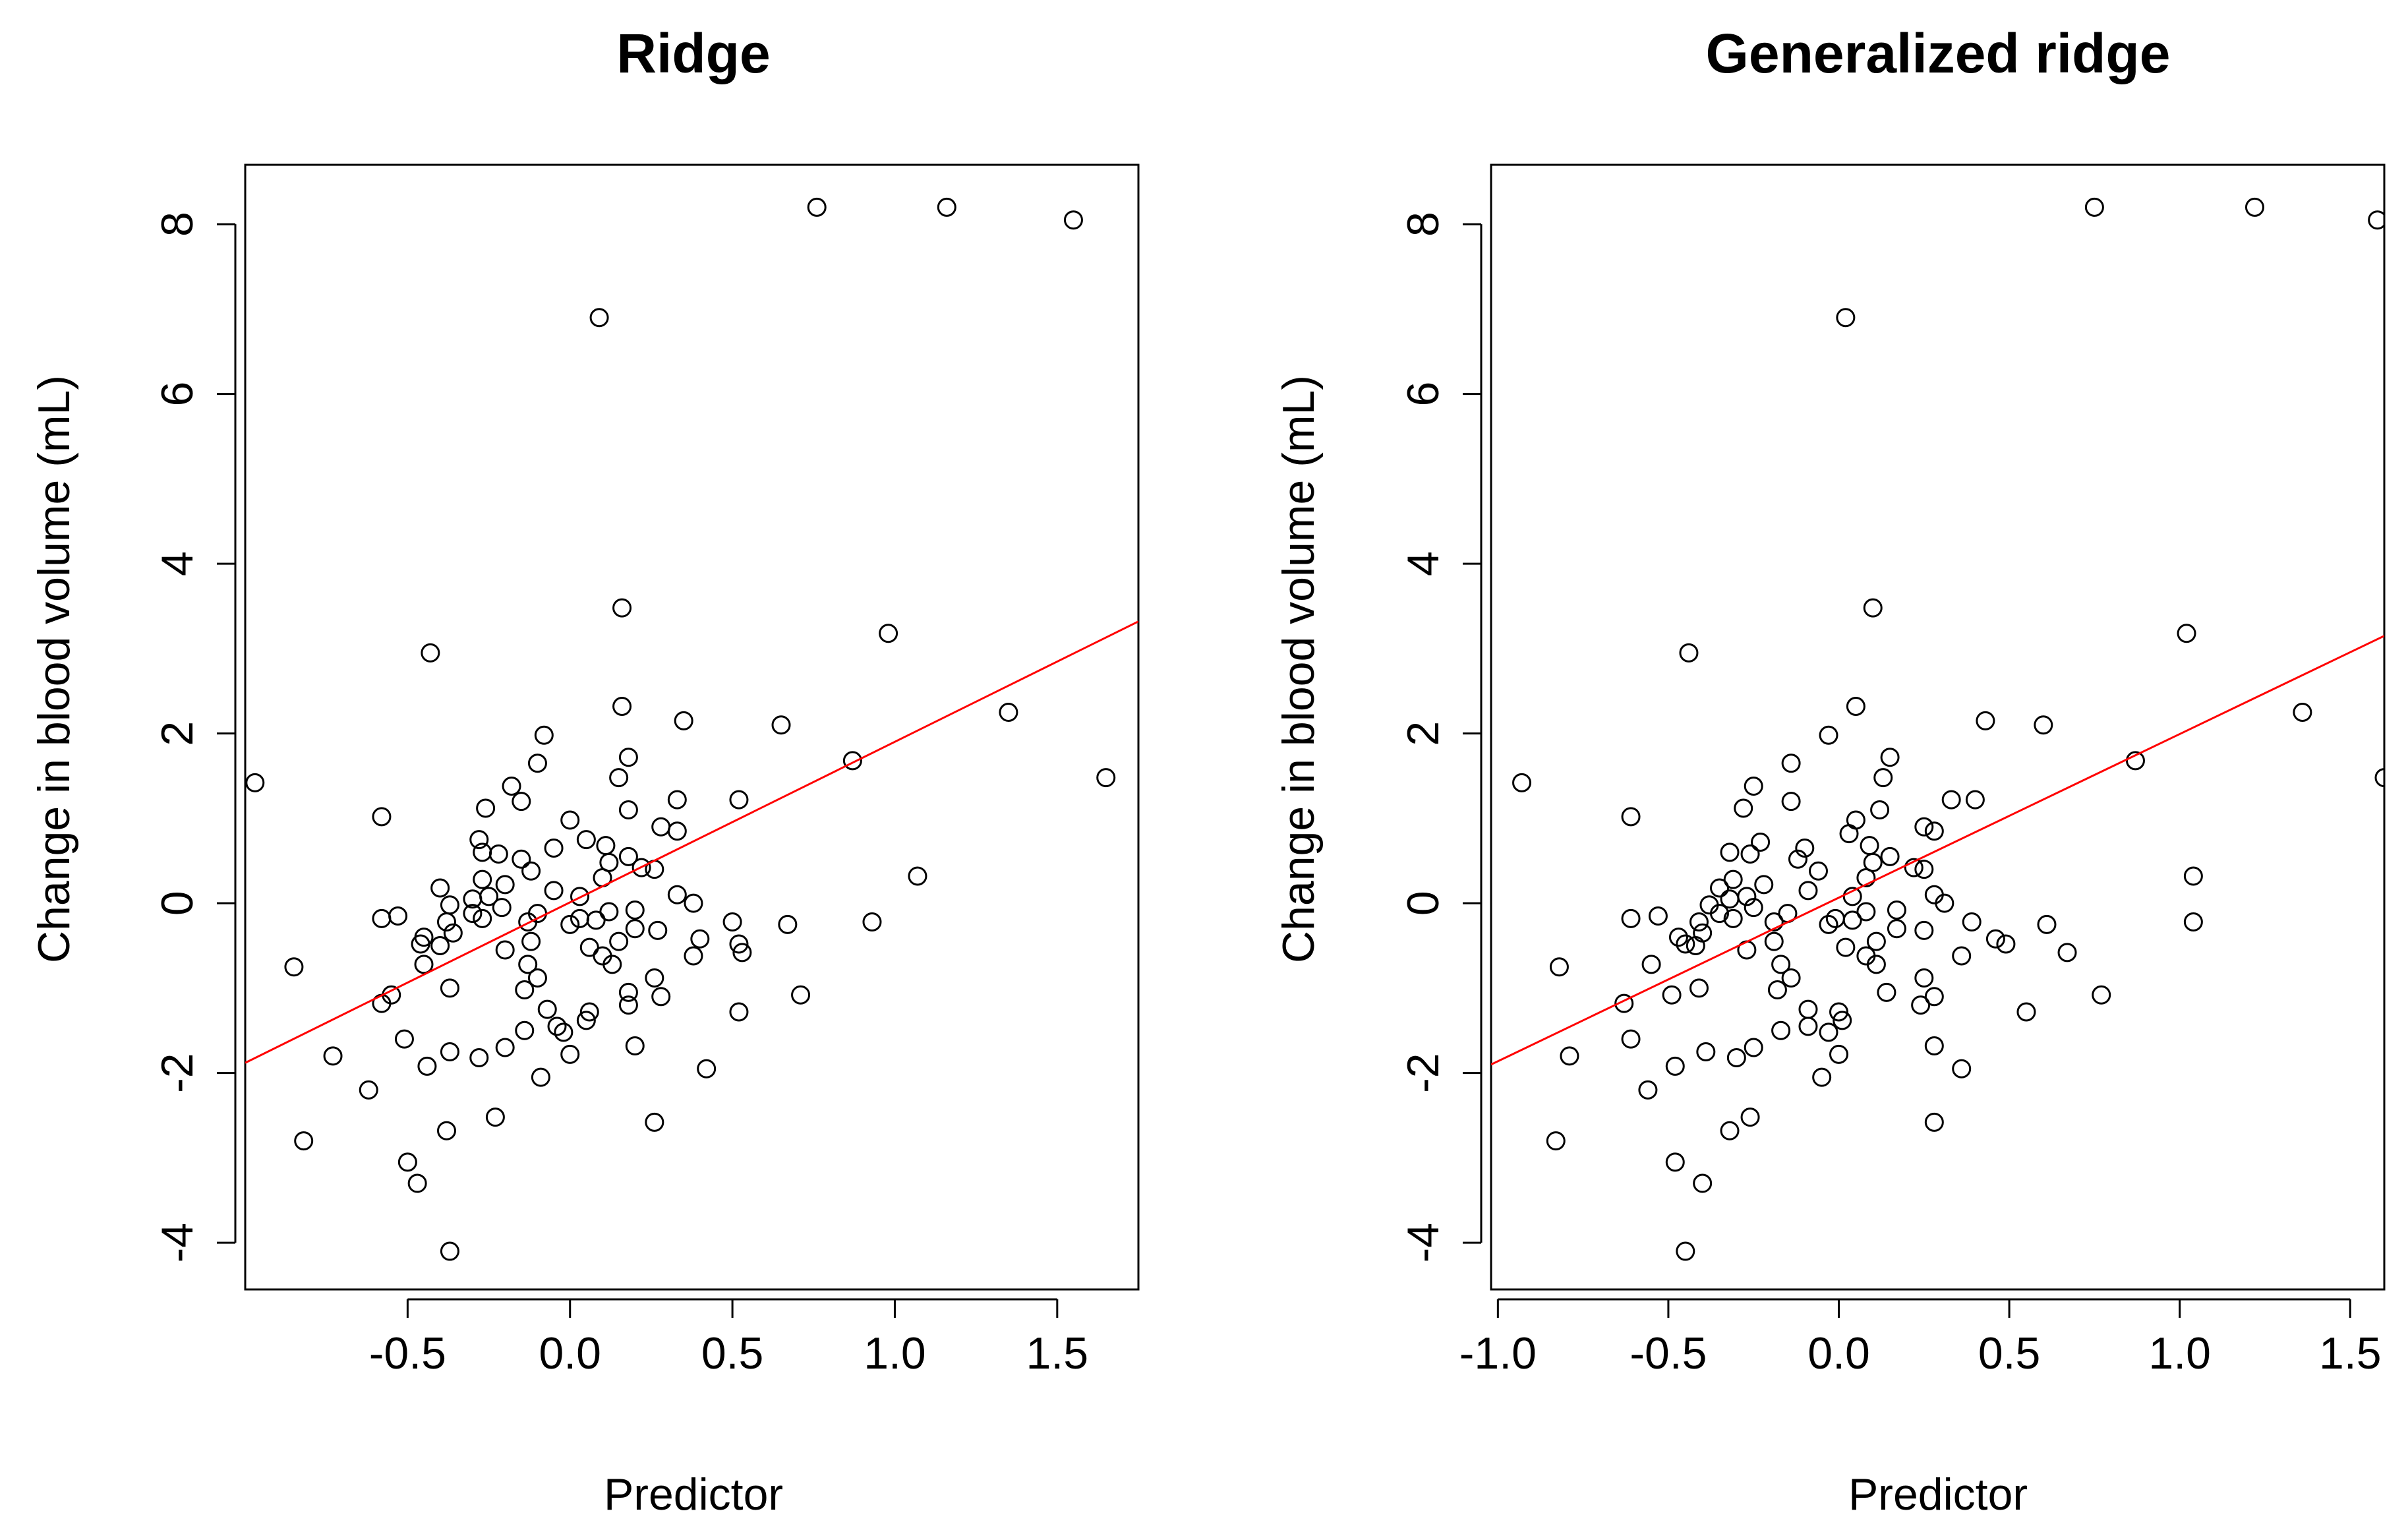 This screenshot has height=1536, width=2408. I want to click on x-axis-label: Predictor, so click(1938, 1494).